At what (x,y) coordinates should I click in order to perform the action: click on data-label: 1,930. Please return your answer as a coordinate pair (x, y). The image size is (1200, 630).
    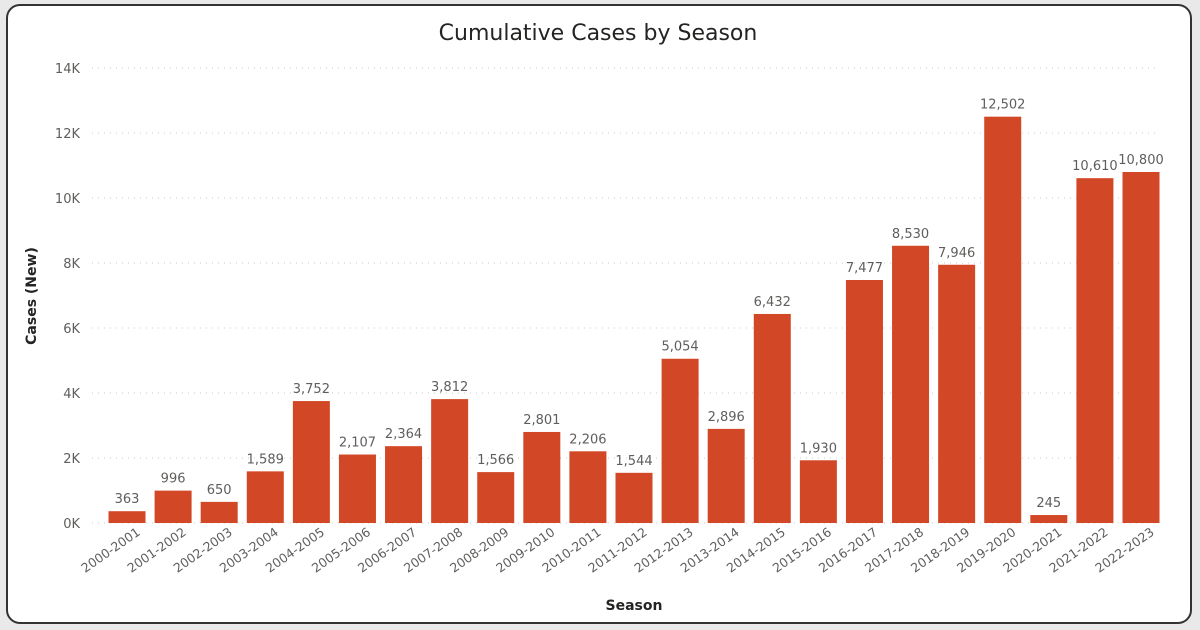
    Looking at the image, I should click on (818, 448).